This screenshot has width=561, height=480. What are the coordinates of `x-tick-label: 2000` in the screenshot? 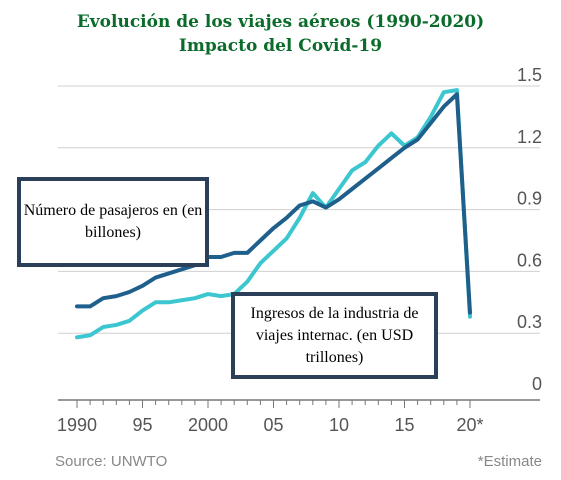 It's located at (208, 425).